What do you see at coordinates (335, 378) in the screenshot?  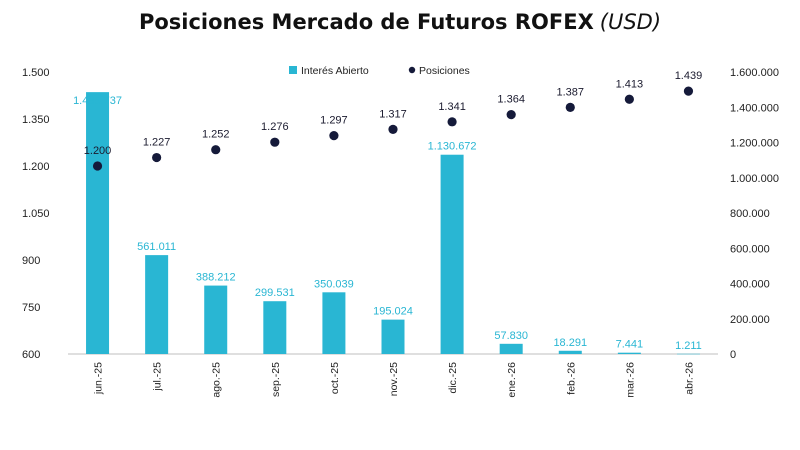 I see `x-axis-category-label: oct.-25` at bounding box center [335, 378].